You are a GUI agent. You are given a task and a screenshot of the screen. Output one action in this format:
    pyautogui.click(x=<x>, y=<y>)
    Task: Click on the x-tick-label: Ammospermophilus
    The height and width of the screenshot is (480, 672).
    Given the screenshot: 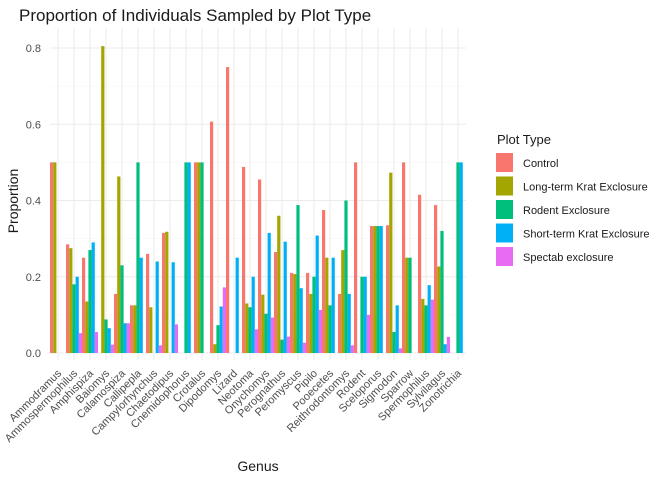 What is the action you would take?
    pyautogui.click(x=42, y=406)
    